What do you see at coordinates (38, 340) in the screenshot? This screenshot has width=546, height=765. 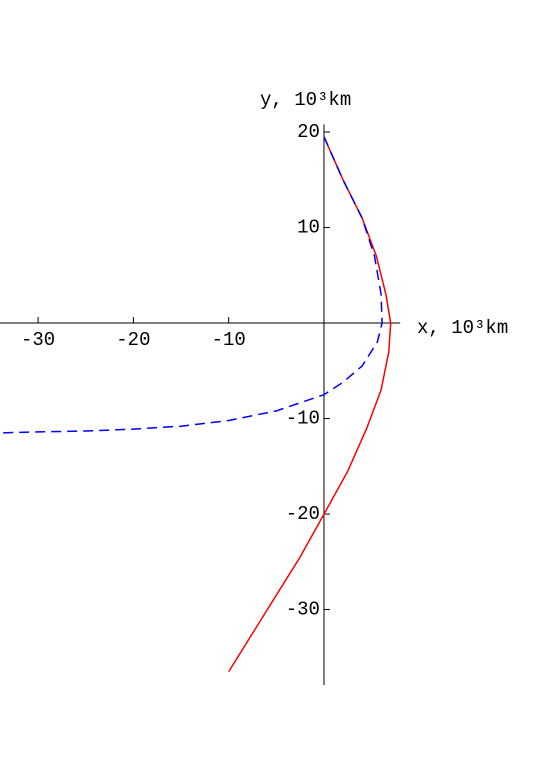 I see `x-tick-label: -30` at bounding box center [38, 340].